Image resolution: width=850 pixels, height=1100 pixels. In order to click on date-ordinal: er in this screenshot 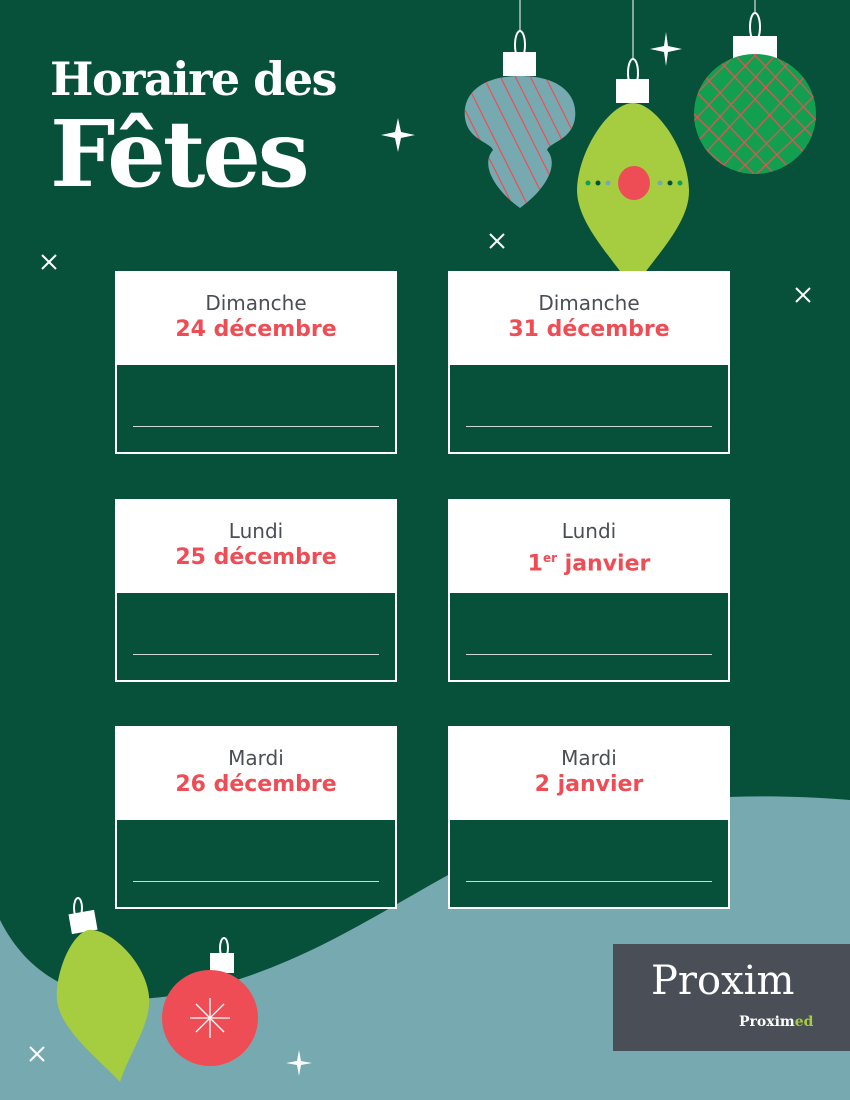, I will do `click(549, 558)`.